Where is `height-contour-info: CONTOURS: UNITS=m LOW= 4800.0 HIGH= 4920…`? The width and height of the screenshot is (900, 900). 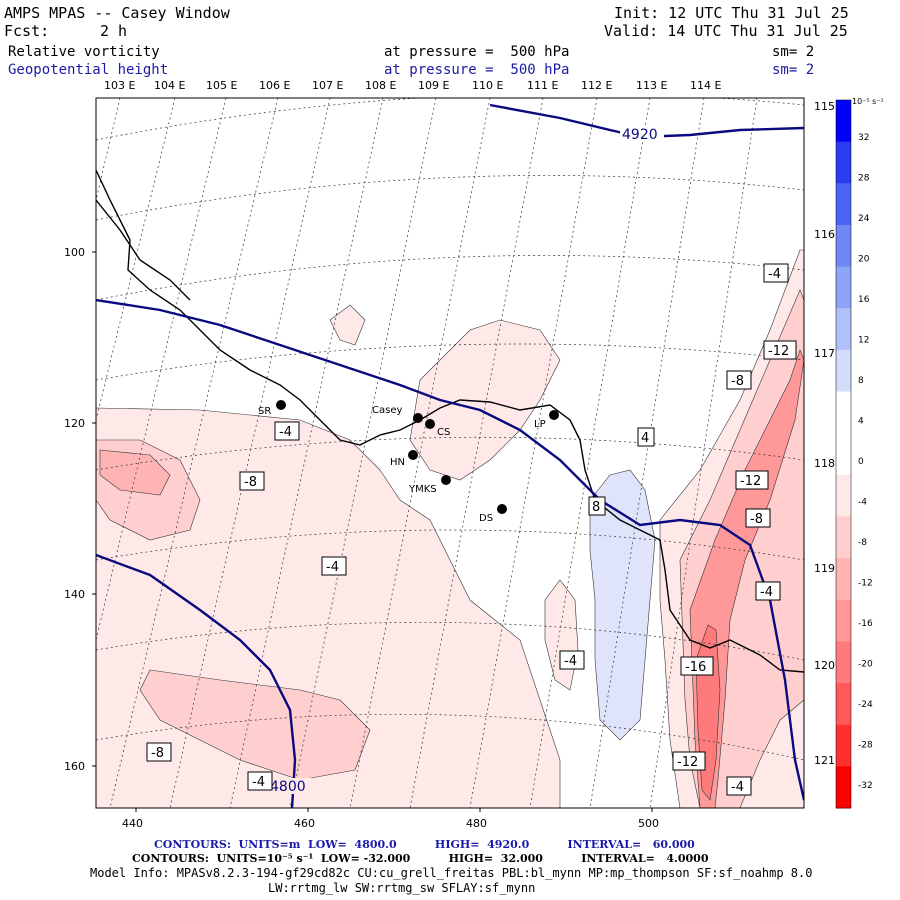 height-contour-info: CONTOURS: UNITS=m LOW= 4800.0 HIGH= 4920… is located at coordinates (424, 844).